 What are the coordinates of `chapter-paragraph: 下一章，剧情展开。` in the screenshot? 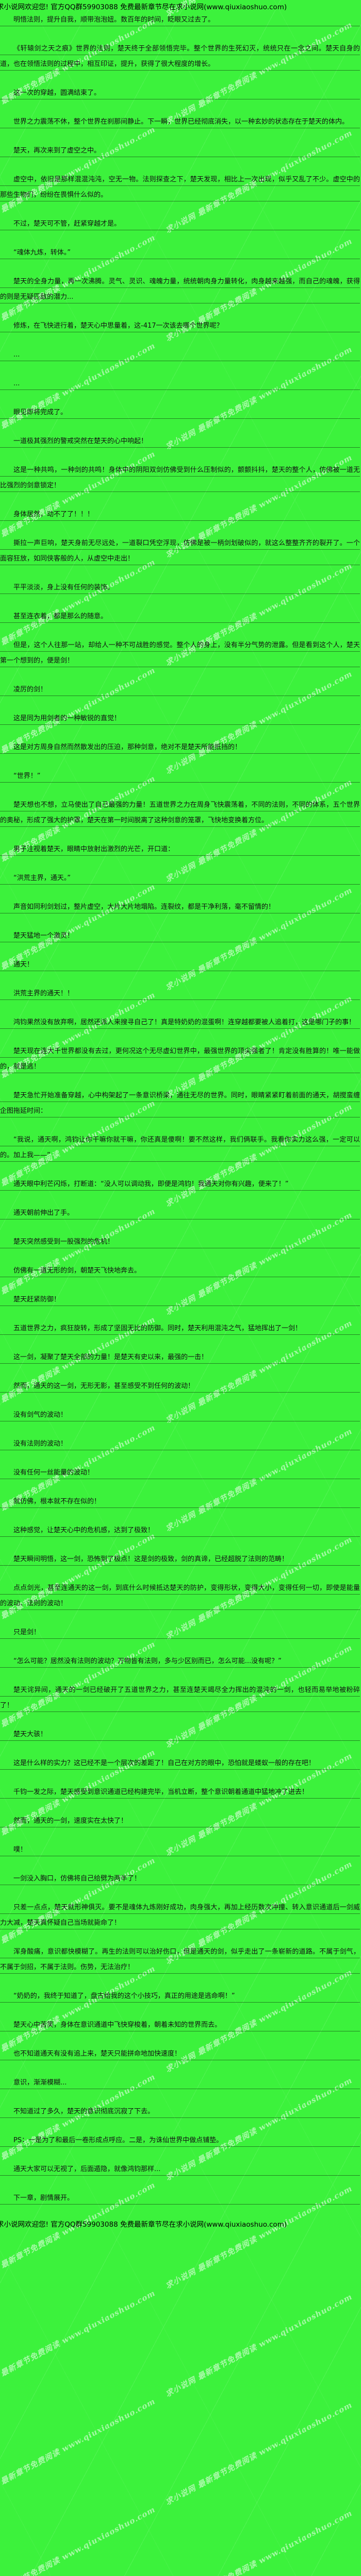 It's located at (180, 2198).